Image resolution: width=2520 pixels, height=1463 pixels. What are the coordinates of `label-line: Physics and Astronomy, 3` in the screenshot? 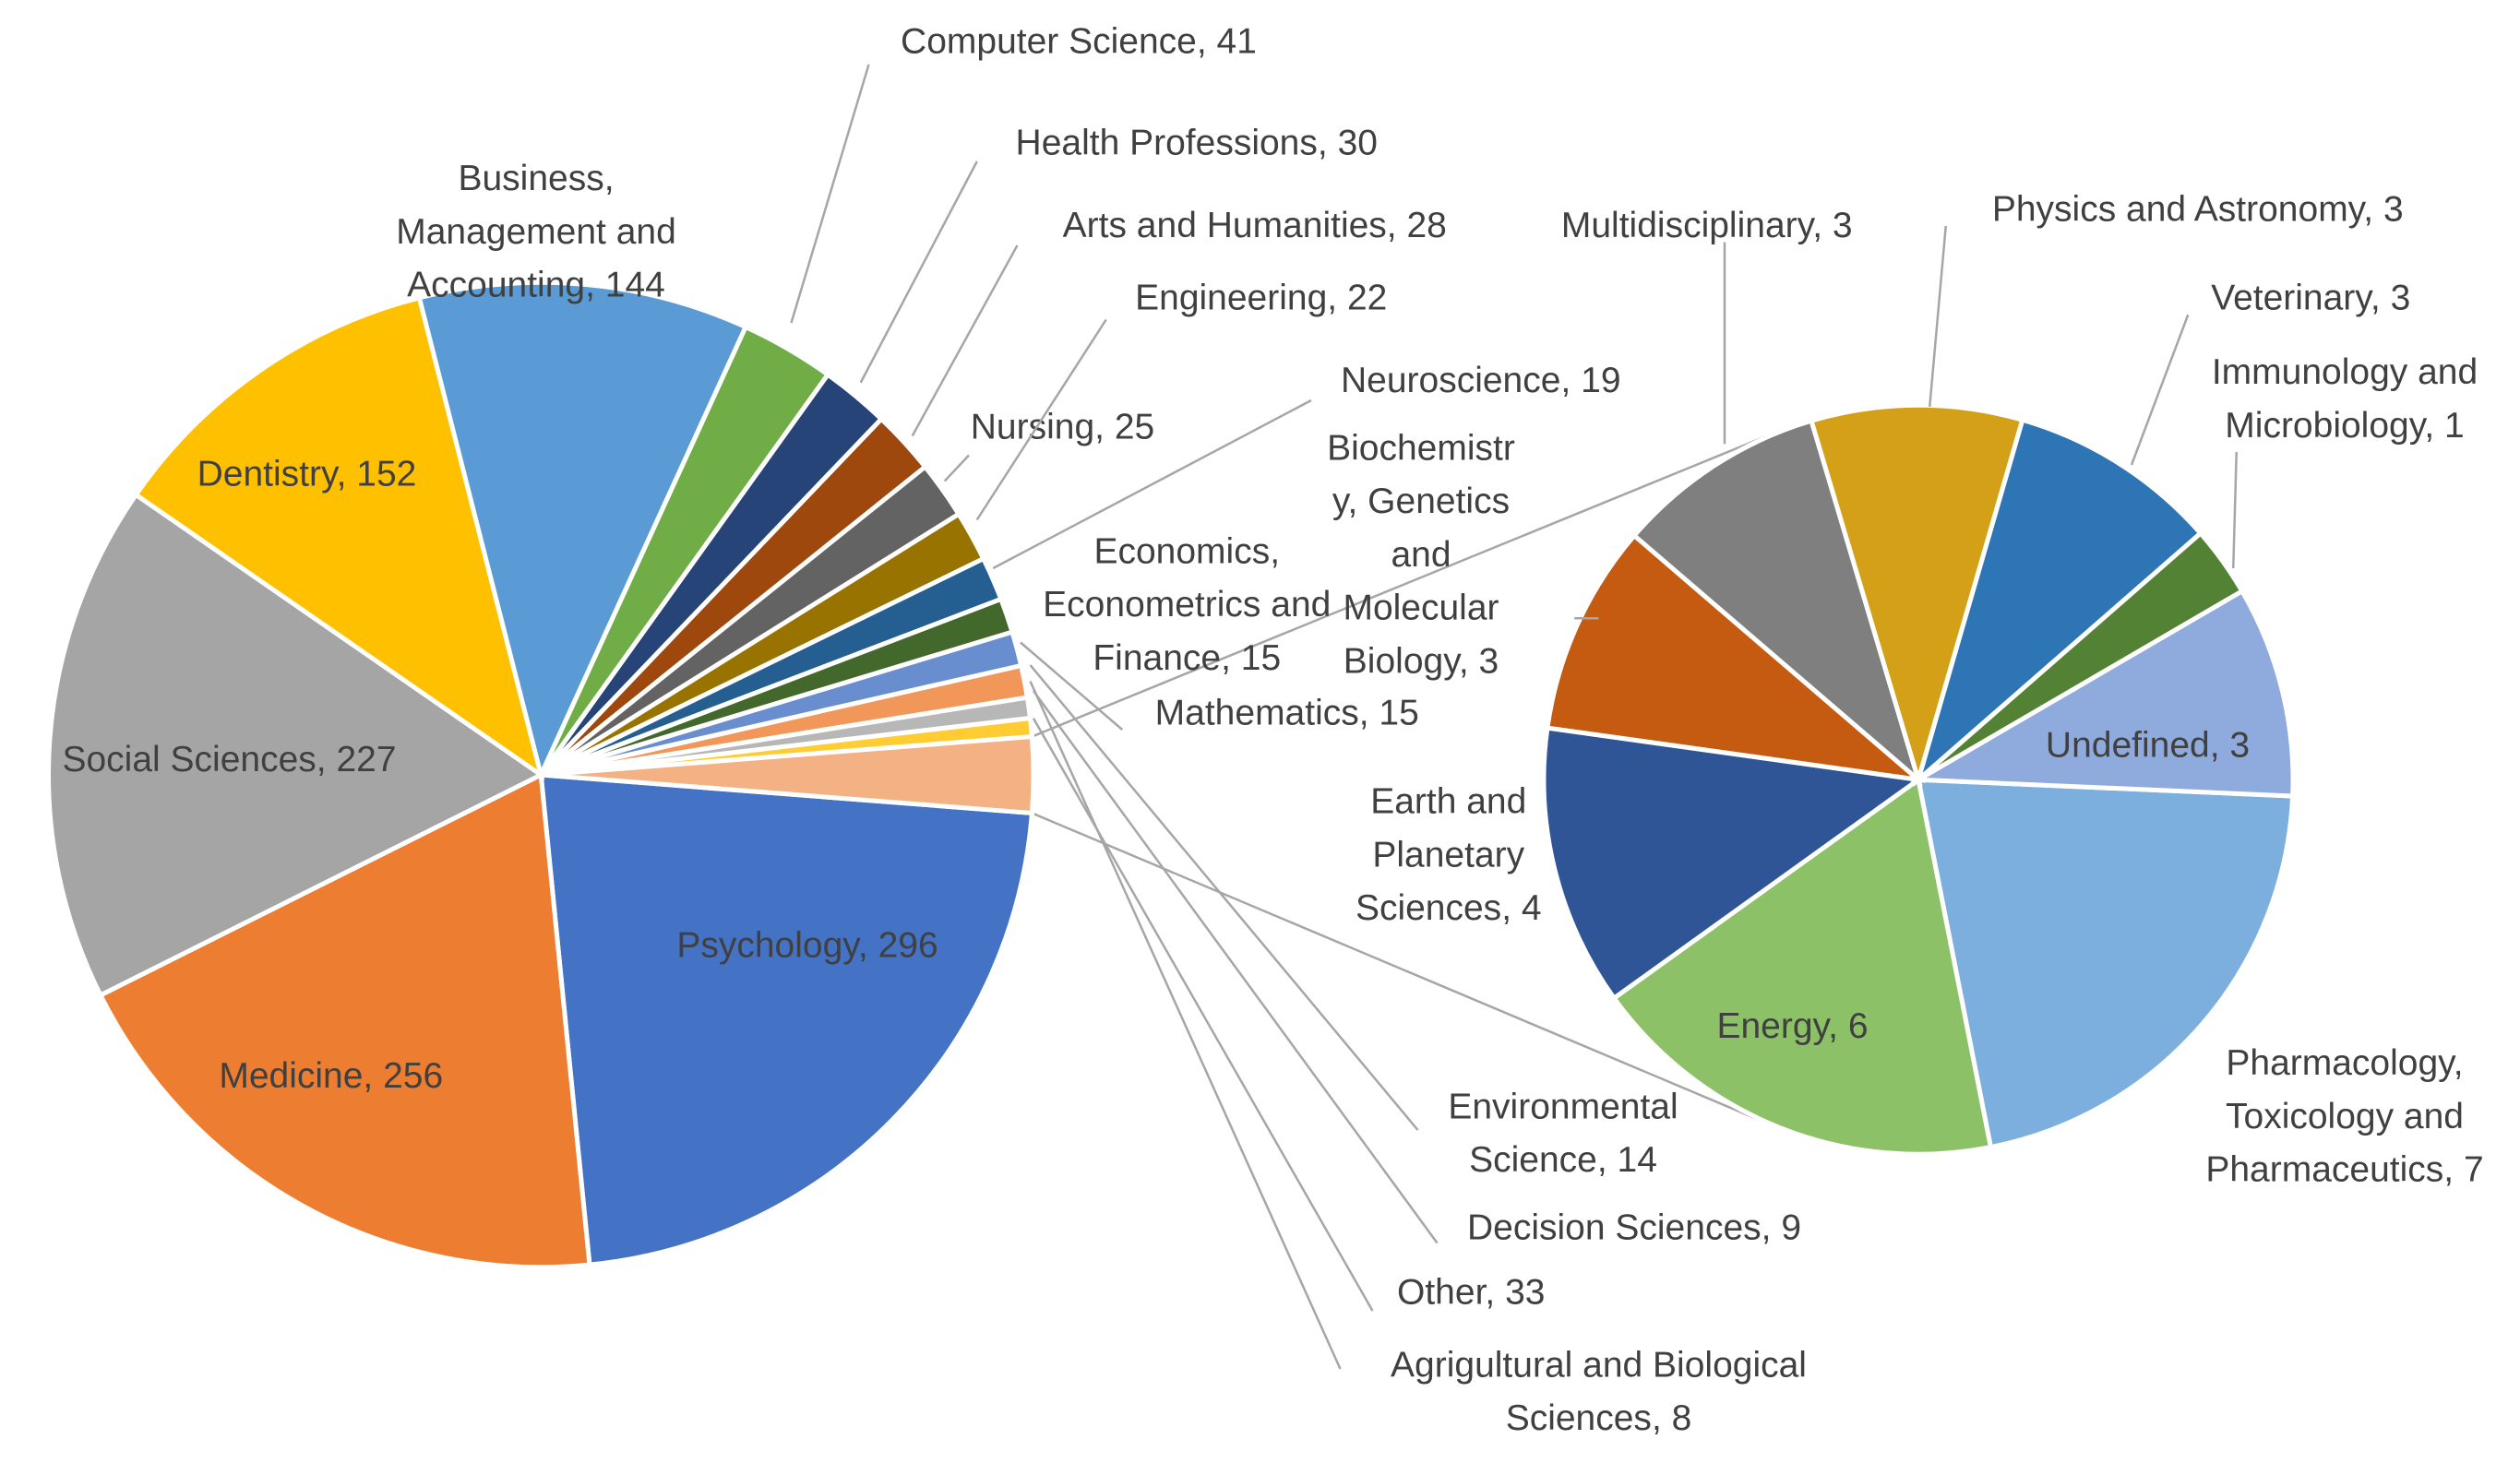 It's located at (2198, 210).